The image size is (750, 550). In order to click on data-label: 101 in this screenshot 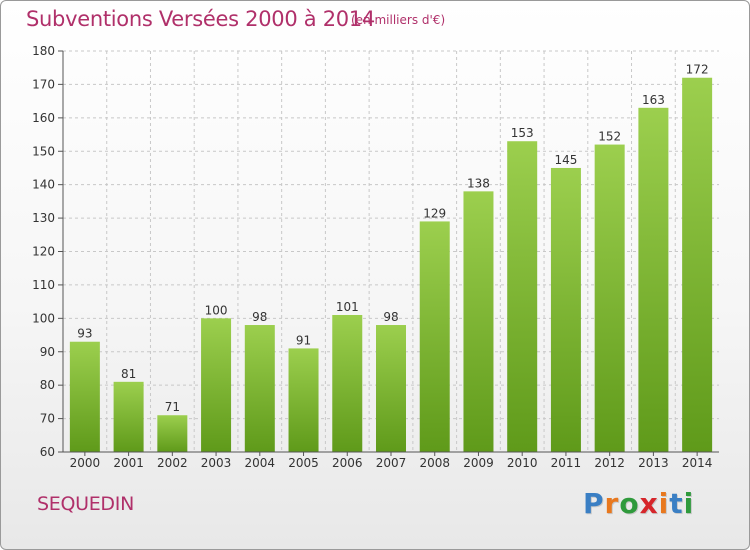, I will do `click(347, 307)`.